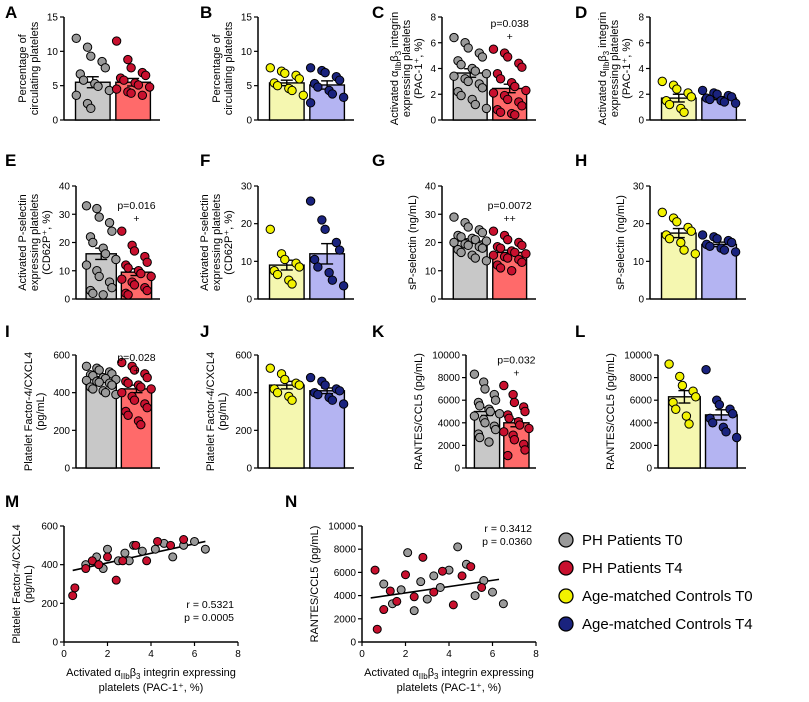  What do you see at coordinates (229, 68) in the screenshot?
I see `y-axis-label: circulating platelets` at bounding box center [229, 68].